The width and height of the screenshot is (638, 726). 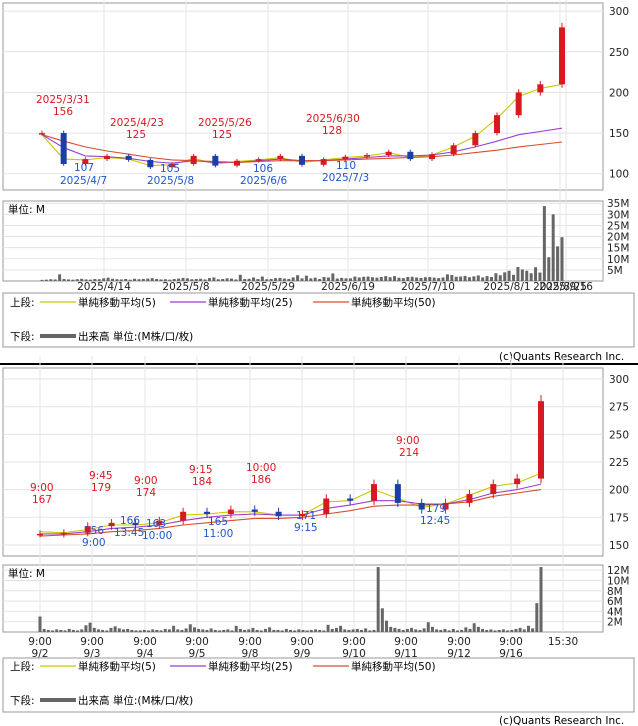 I want to click on annot-low-time: 11:00, so click(x=218, y=534).